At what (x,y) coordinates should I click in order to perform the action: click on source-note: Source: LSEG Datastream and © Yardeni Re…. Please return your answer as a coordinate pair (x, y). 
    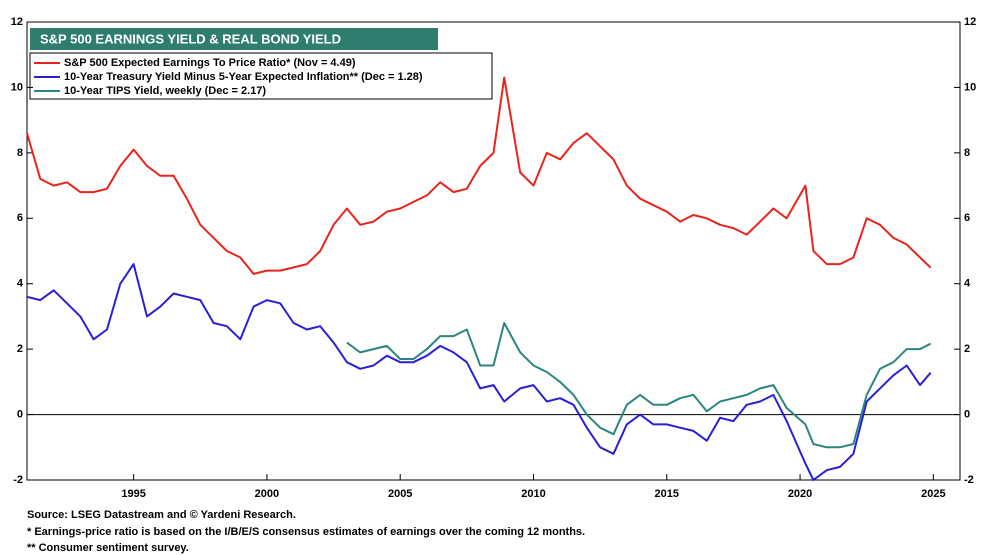
    Looking at the image, I should click on (161, 515).